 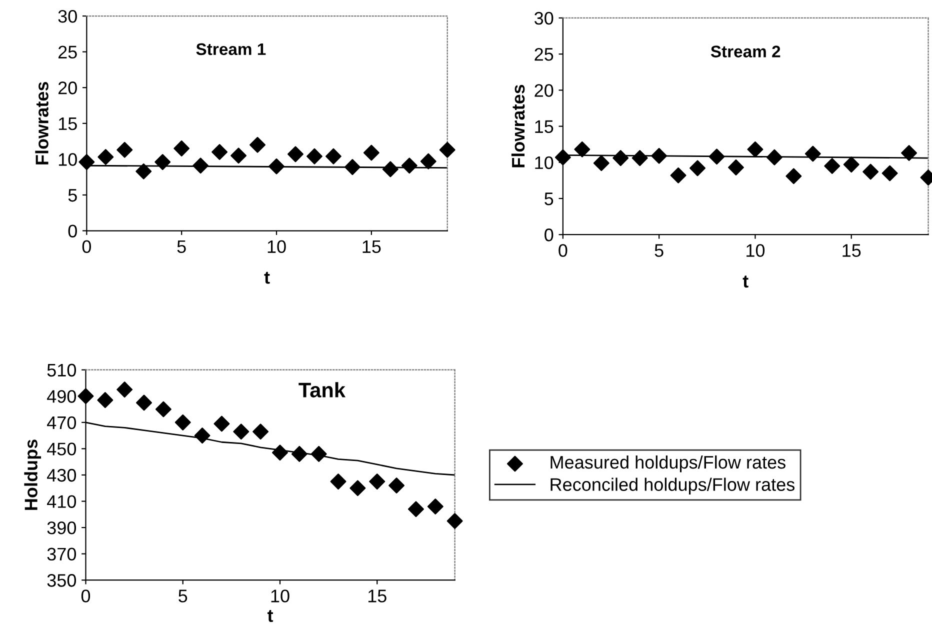 I want to click on legend-label: Measured holdups/Flow rates, so click(x=668, y=463).